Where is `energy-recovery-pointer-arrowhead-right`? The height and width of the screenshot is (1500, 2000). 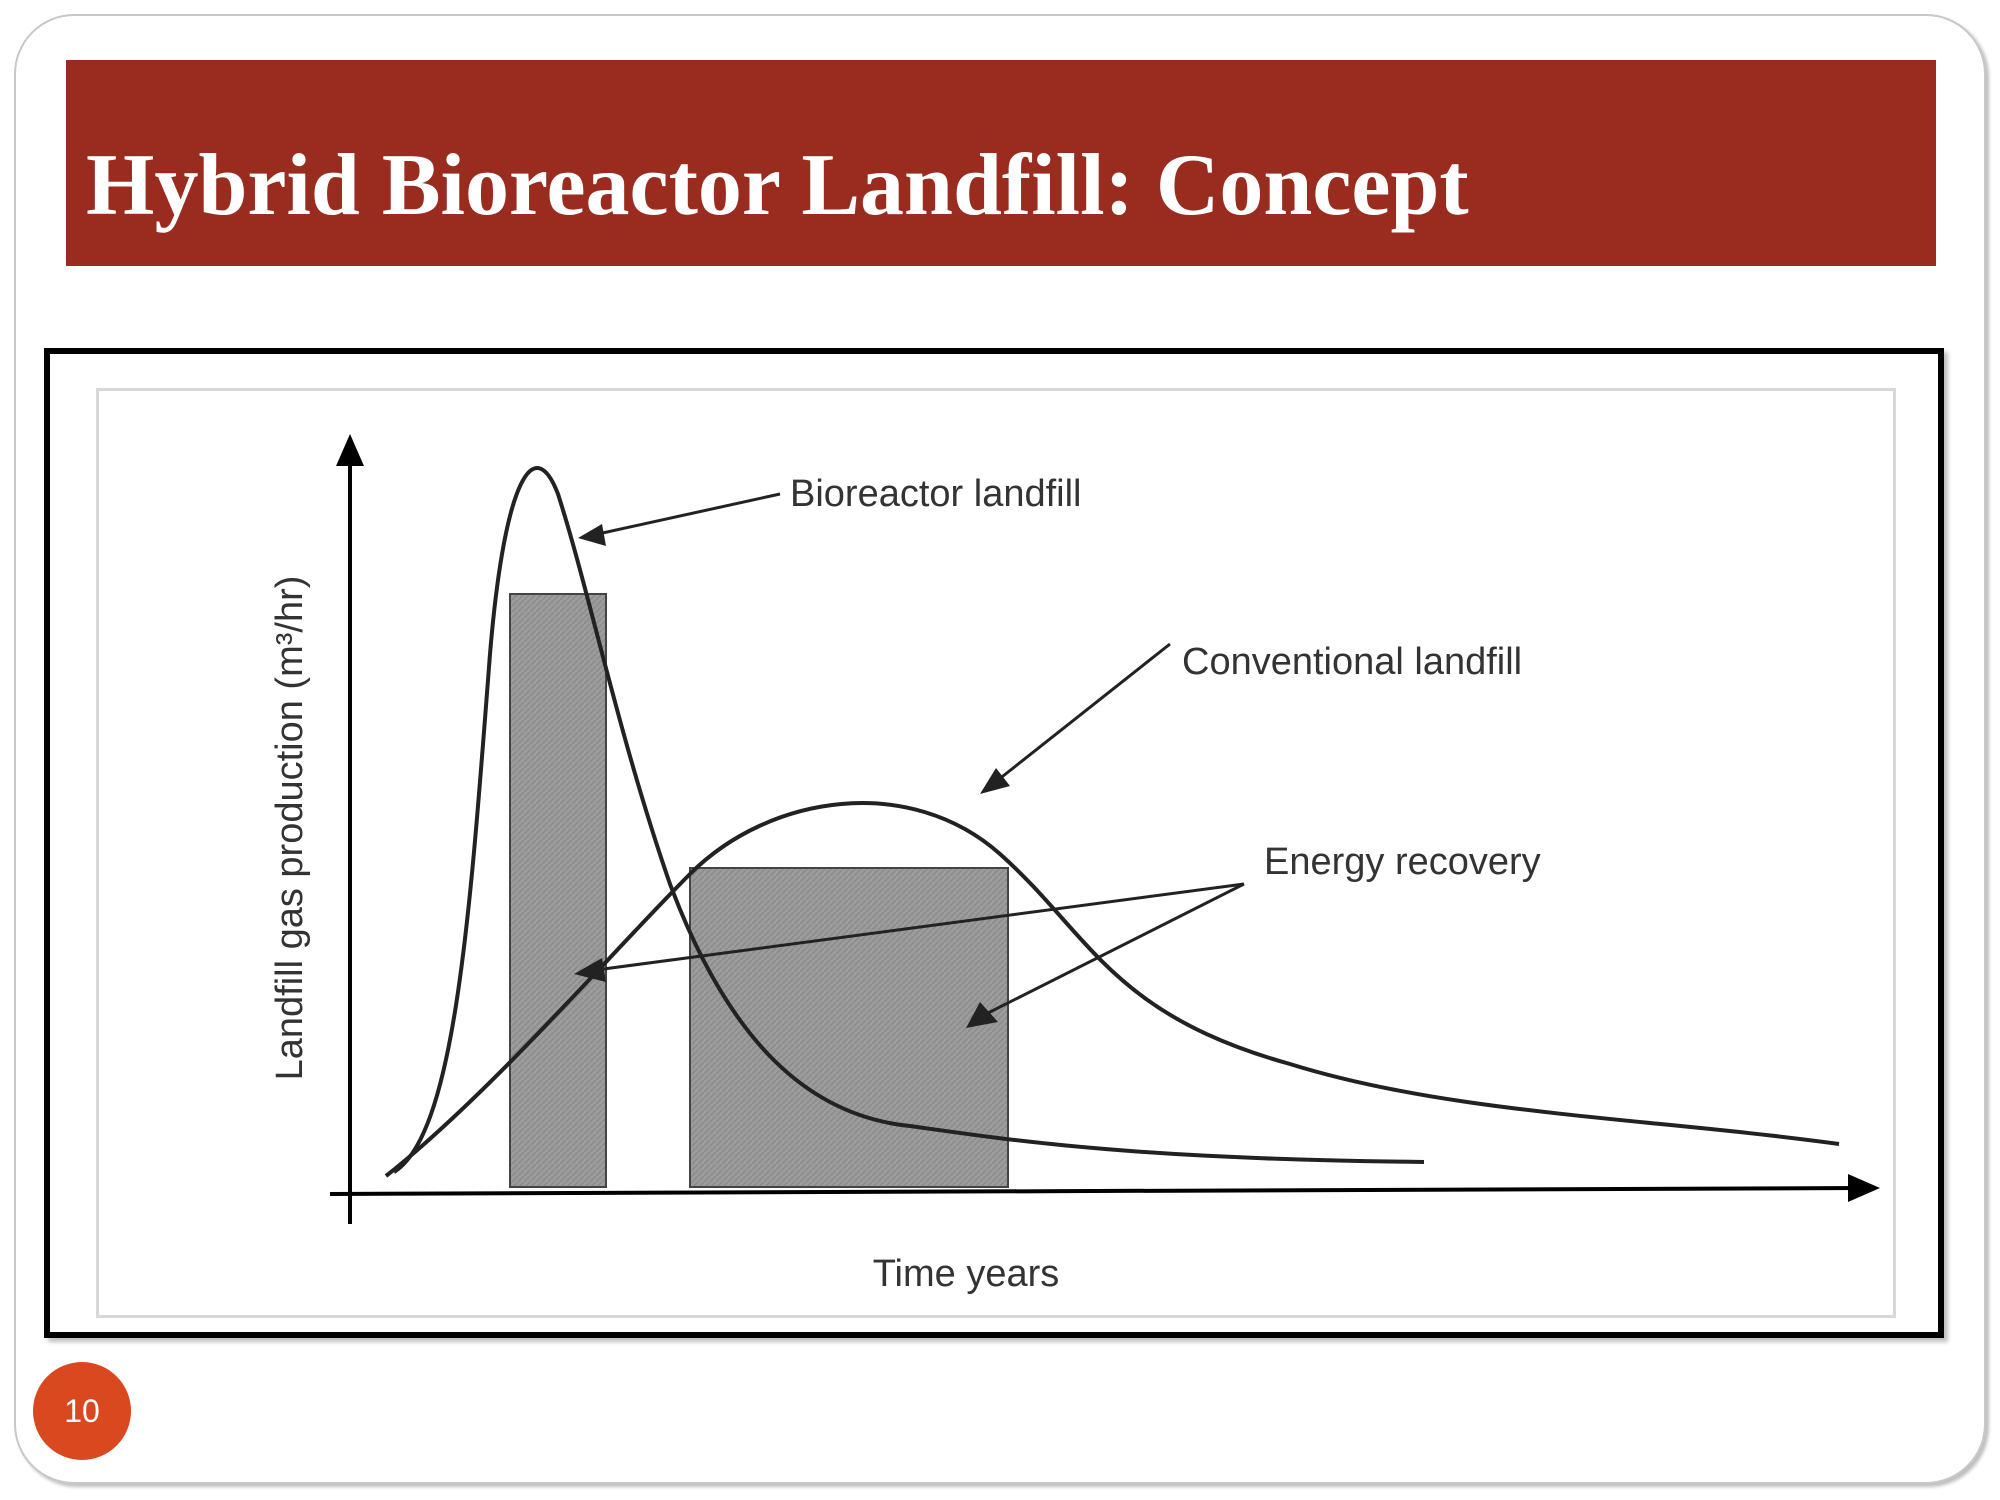
energy-recovery-pointer-arrowhead-right is located at coordinates (982, 1015).